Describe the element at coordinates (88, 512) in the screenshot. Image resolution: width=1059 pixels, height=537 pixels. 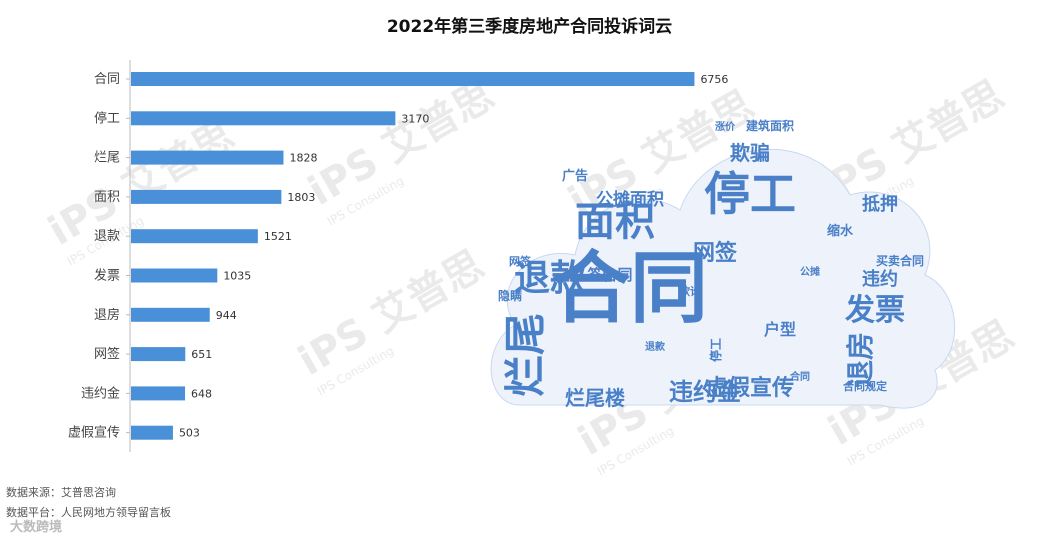
I see `data-platform: 数据平台：人民网地方领导留言板` at that location.